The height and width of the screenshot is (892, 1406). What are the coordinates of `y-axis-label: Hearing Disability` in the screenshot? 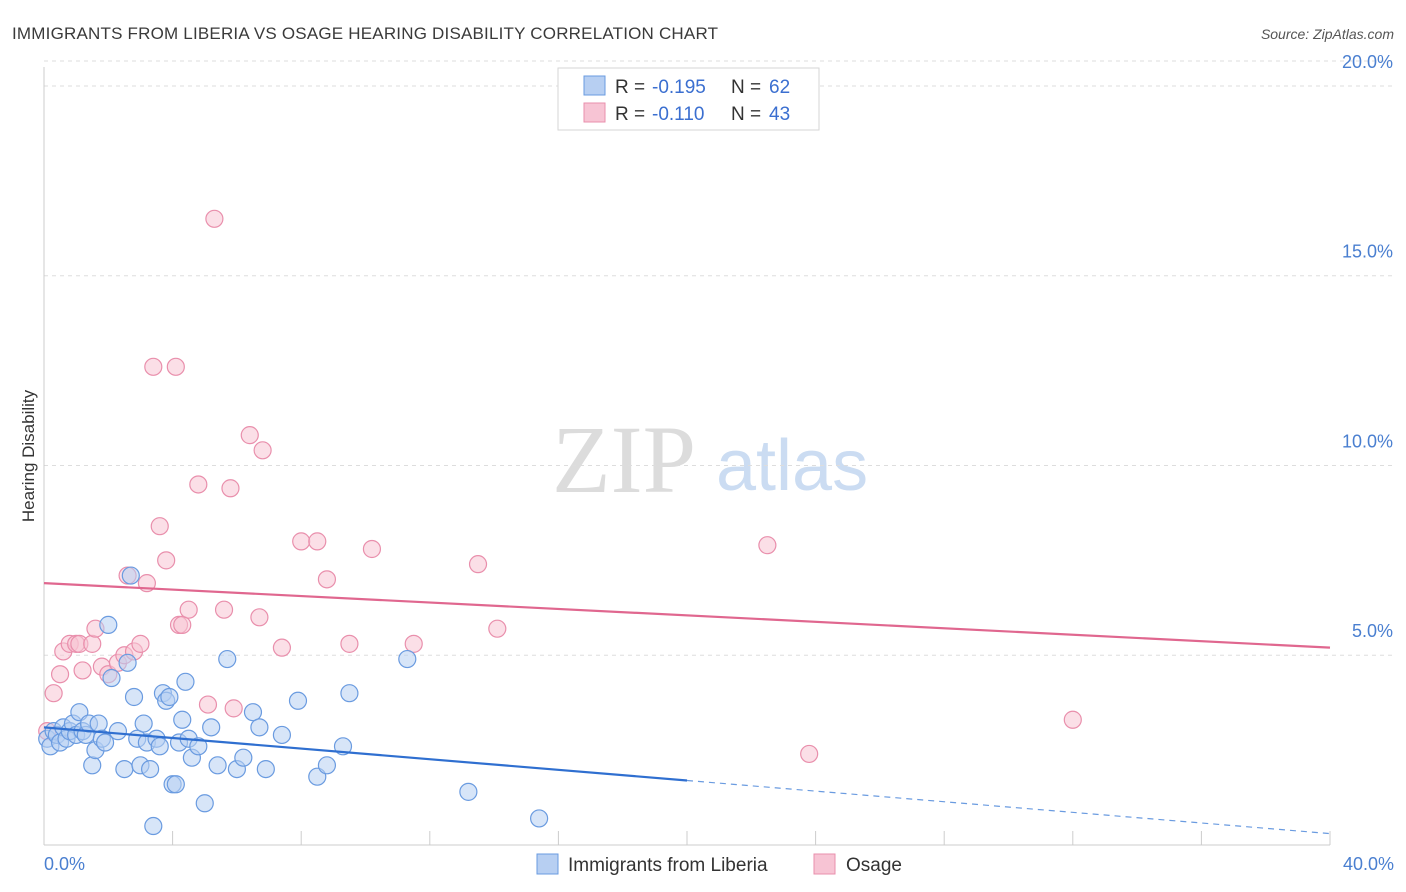 It's located at (28, 455).